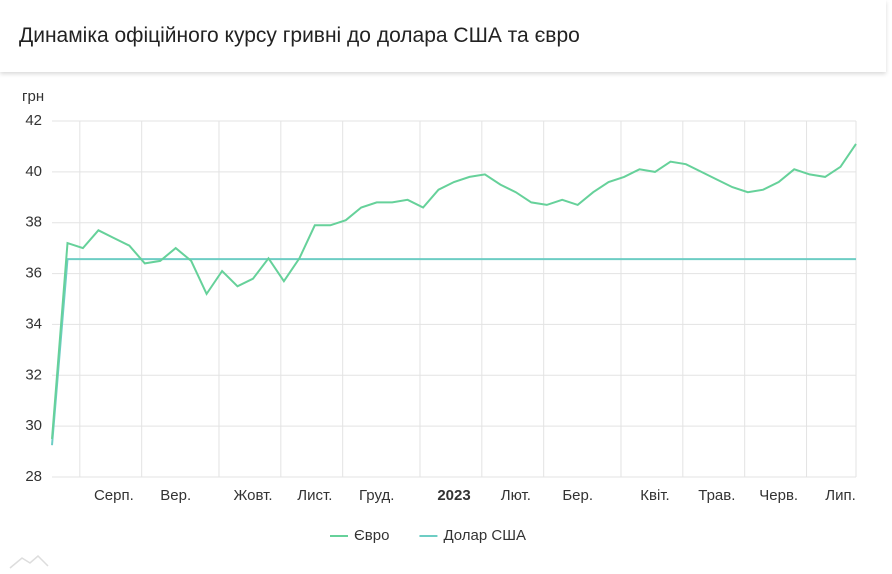 This screenshot has height=574, width=892. I want to click on x-tick-label: Квіт., so click(654, 495).